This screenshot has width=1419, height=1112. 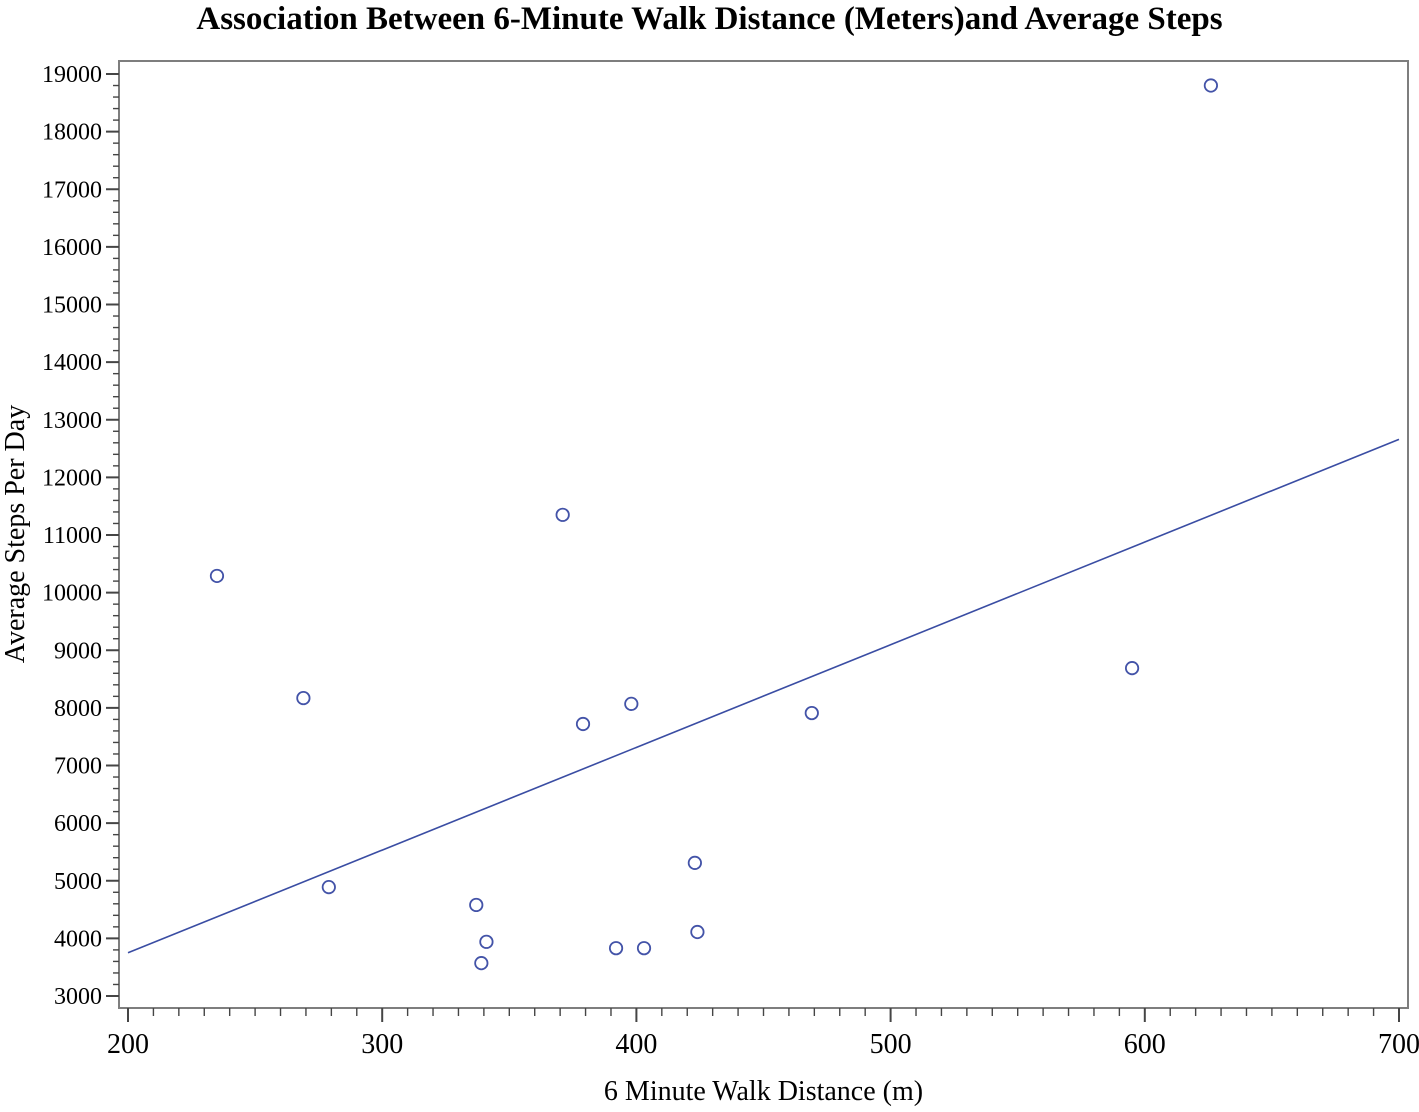 I want to click on y-tick-label: 15000, so click(x=72, y=306).